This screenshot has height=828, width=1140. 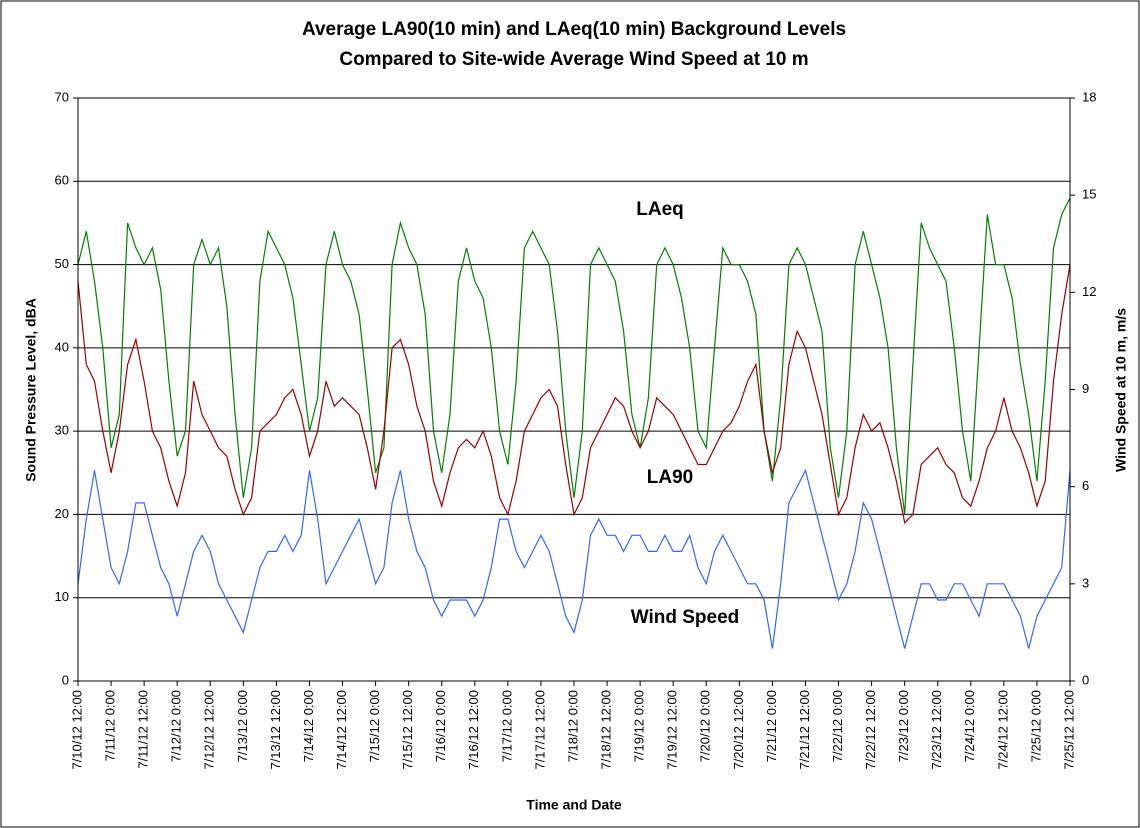 I want to click on x-tick-label: 7/18/12 12:00, so click(x=606, y=730).